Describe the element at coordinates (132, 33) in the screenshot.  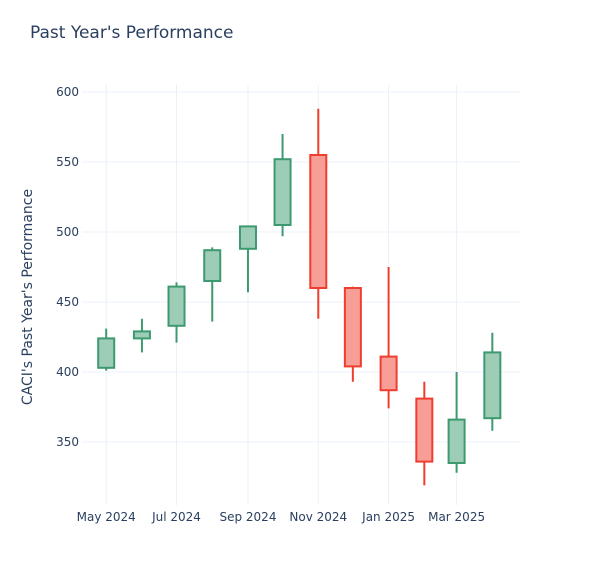
I see `chart-title: Past Year's Performance` at that location.